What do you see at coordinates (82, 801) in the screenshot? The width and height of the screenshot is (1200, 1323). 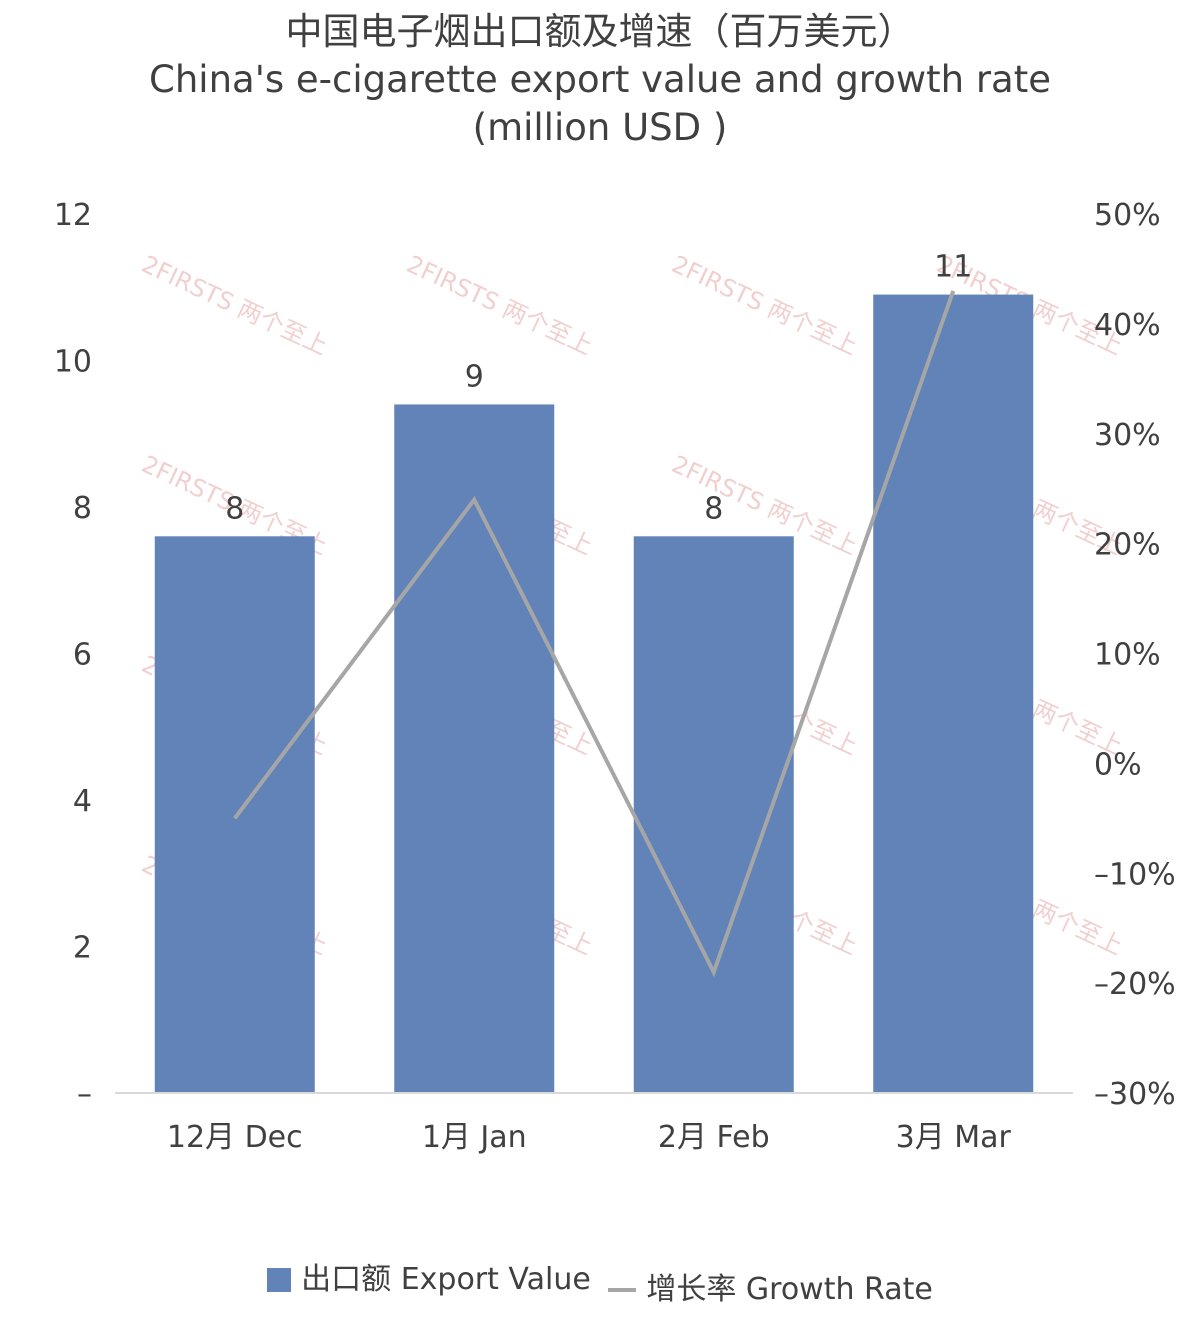 I see `y-left-tick-label-2: 4` at bounding box center [82, 801].